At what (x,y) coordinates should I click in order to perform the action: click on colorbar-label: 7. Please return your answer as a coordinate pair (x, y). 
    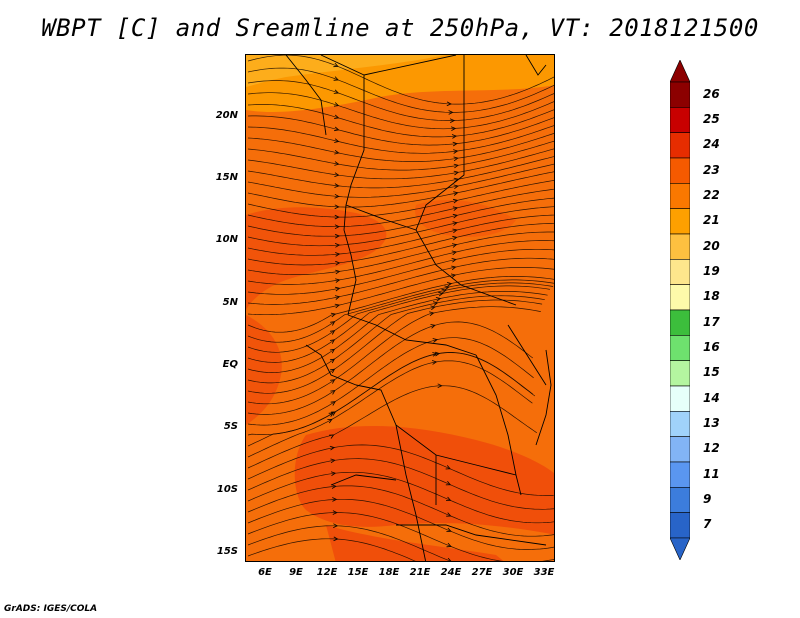
    Looking at the image, I should click on (707, 524).